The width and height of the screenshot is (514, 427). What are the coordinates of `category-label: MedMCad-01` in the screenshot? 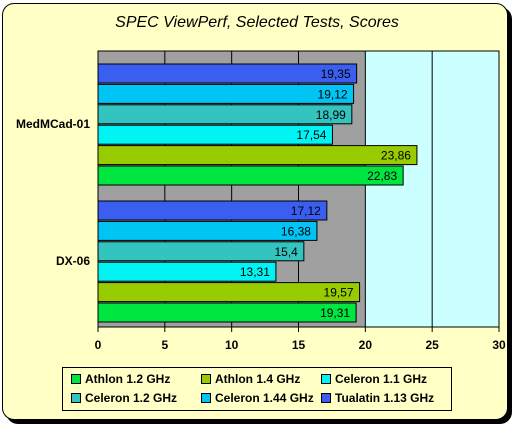 It's located at (53, 124).